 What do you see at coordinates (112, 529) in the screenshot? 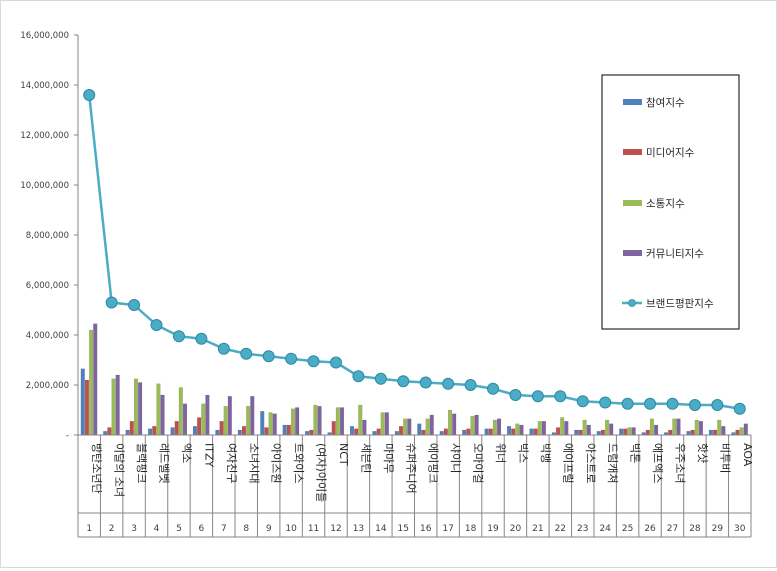
I see `x-rank-label: 2` at bounding box center [112, 529].